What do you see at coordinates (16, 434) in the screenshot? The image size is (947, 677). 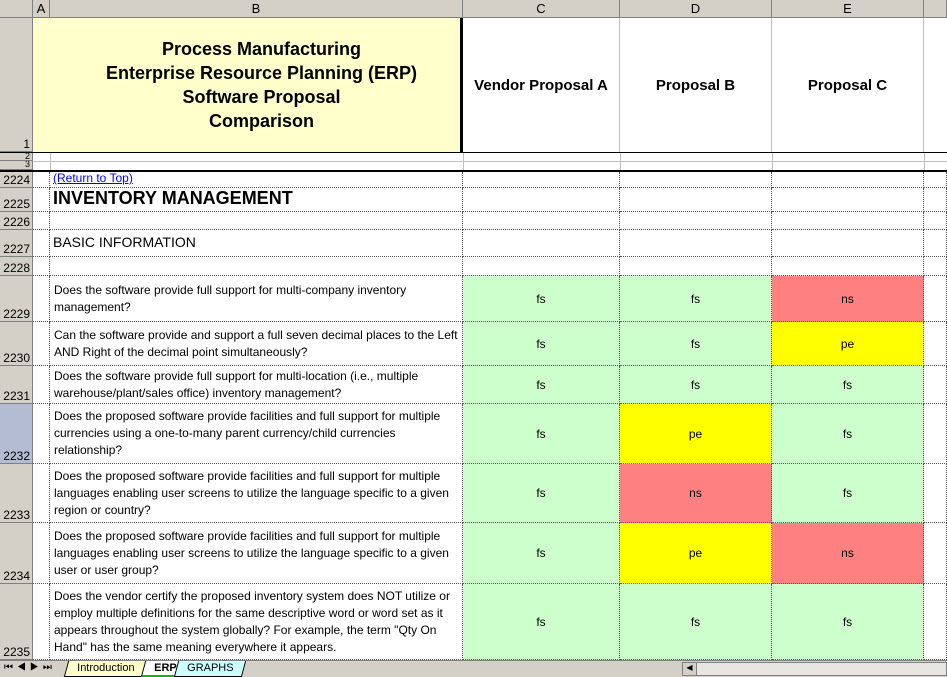 I see `row-header: 2232` at bounding box center [16, 434].